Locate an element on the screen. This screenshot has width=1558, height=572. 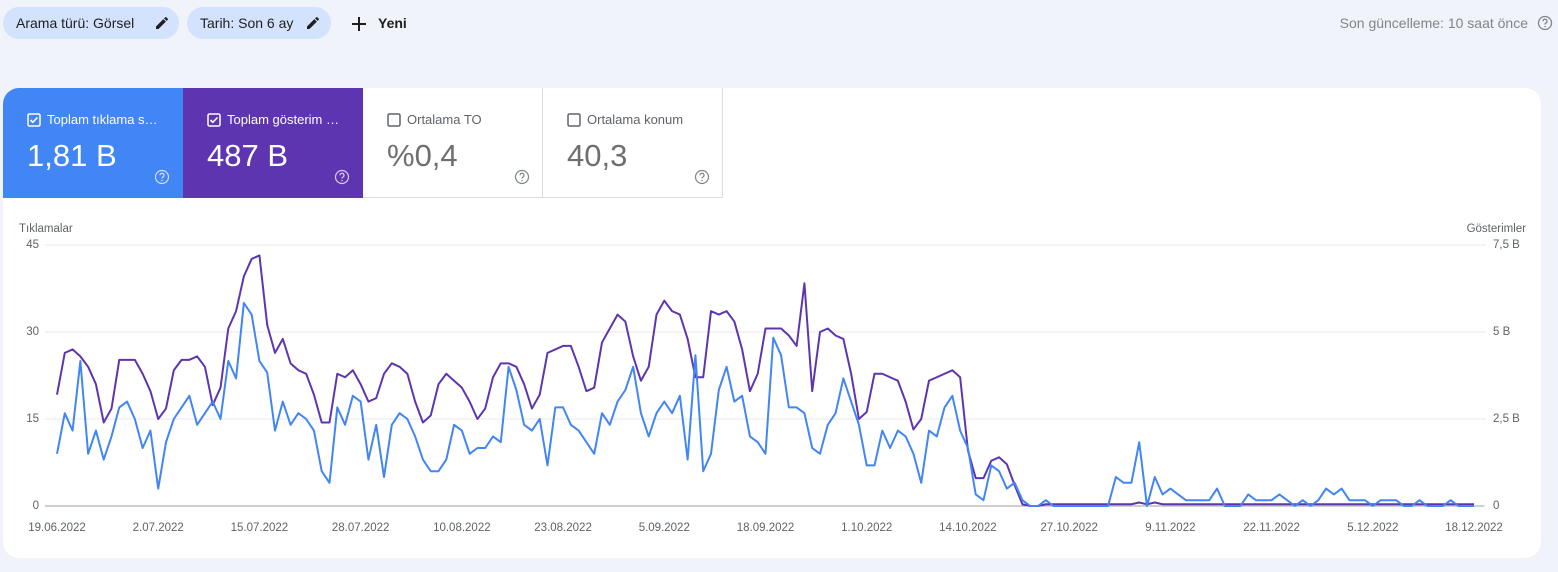
new-filter-button: Yeni is located at coordinates (378, 23).